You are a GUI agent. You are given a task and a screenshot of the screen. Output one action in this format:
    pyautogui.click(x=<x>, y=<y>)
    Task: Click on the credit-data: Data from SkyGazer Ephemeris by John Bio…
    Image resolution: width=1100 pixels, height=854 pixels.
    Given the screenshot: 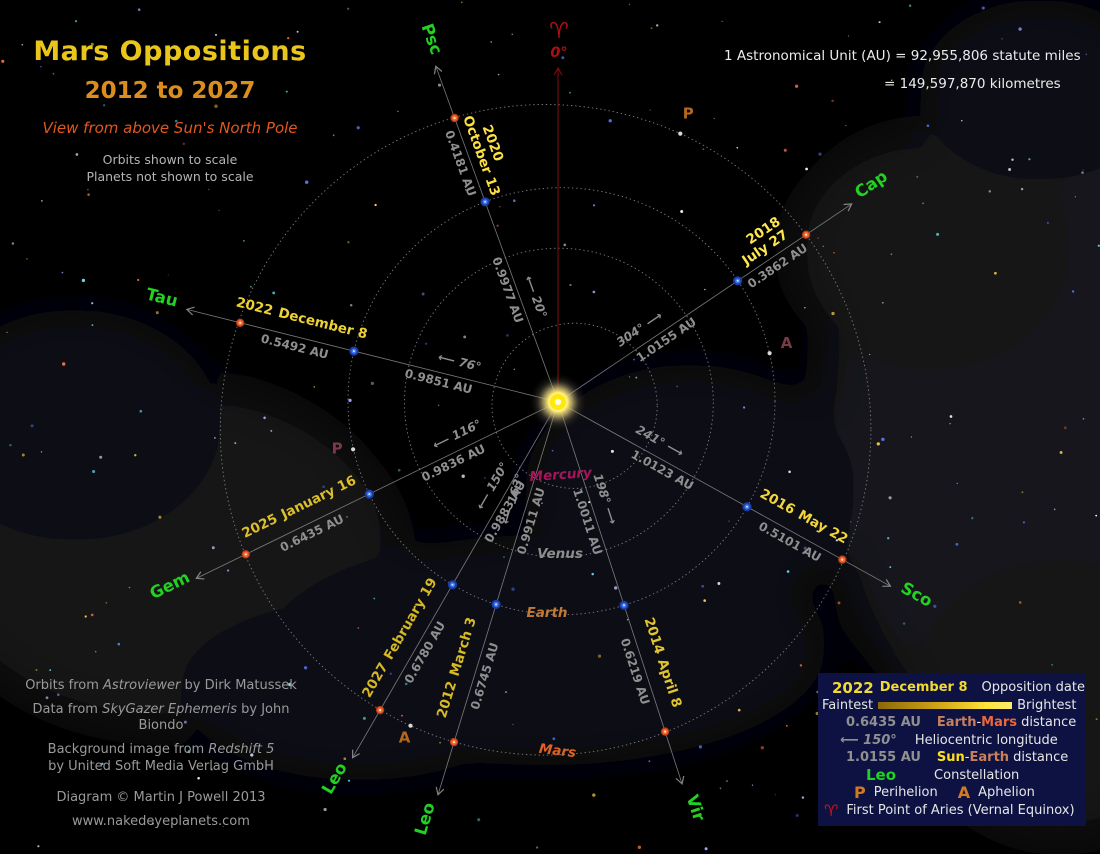 What is the action you would take?
    pyautogui.click(x=161, y=717)
    